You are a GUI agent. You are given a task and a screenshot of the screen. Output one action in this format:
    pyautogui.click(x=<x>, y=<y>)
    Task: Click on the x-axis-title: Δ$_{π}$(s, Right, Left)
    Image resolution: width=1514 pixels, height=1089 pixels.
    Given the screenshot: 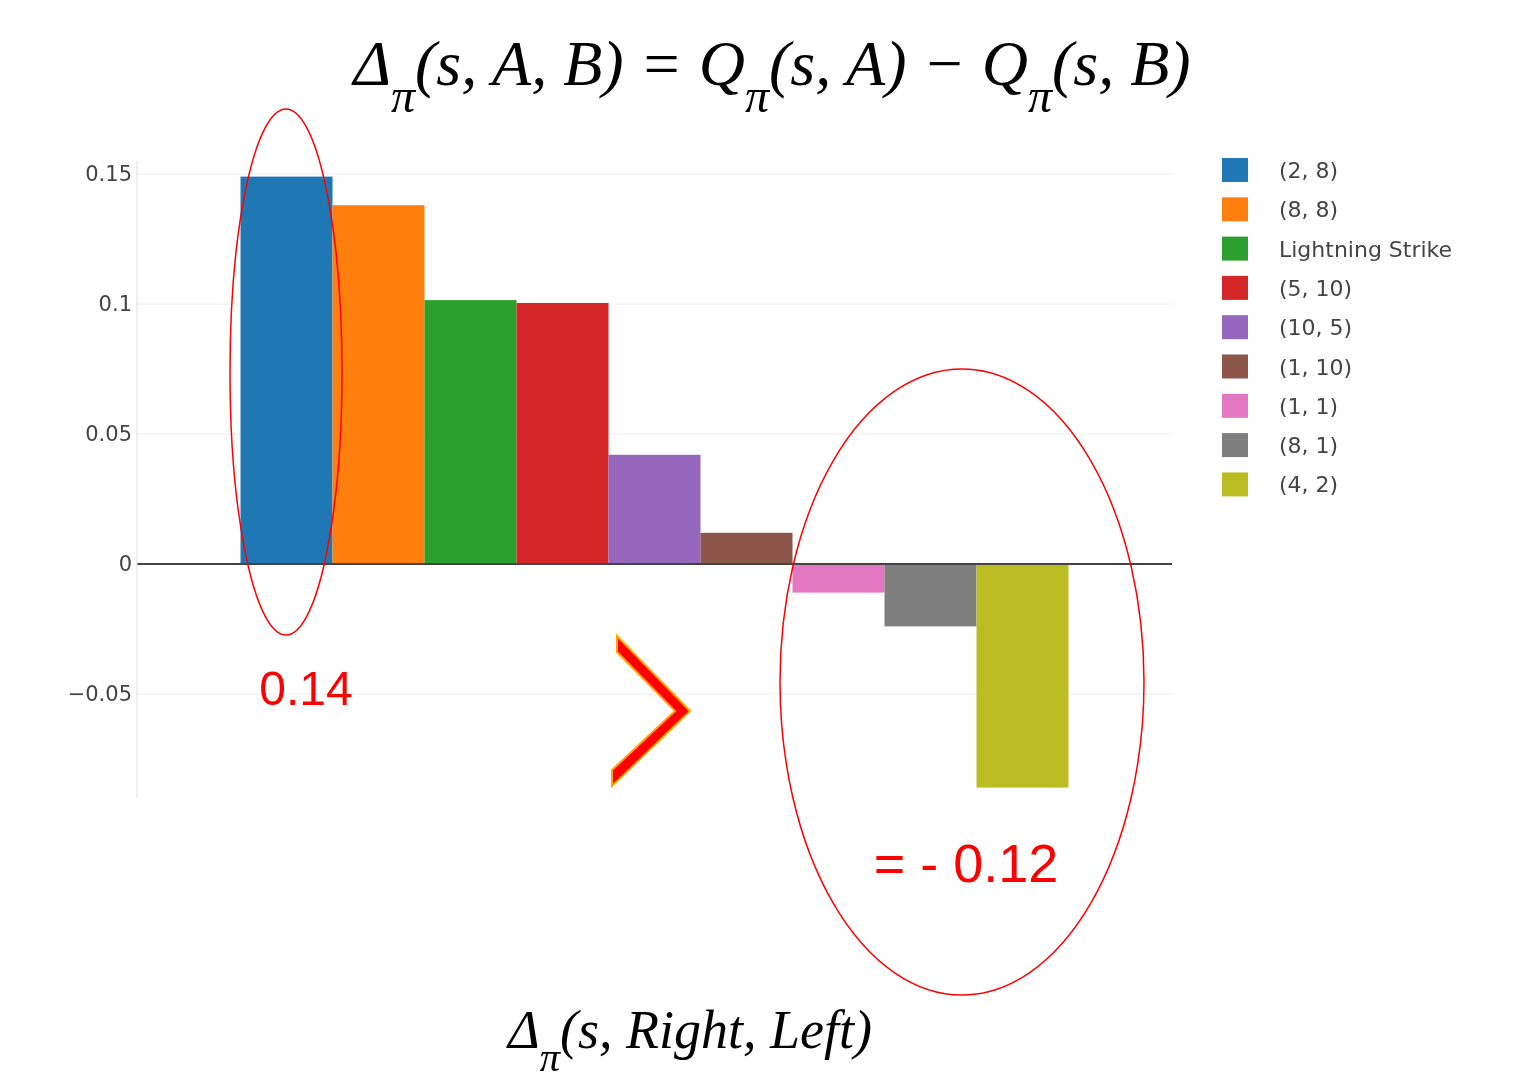 What is the action you would take?
    pyautogui.click(x=689, y=1040)
    